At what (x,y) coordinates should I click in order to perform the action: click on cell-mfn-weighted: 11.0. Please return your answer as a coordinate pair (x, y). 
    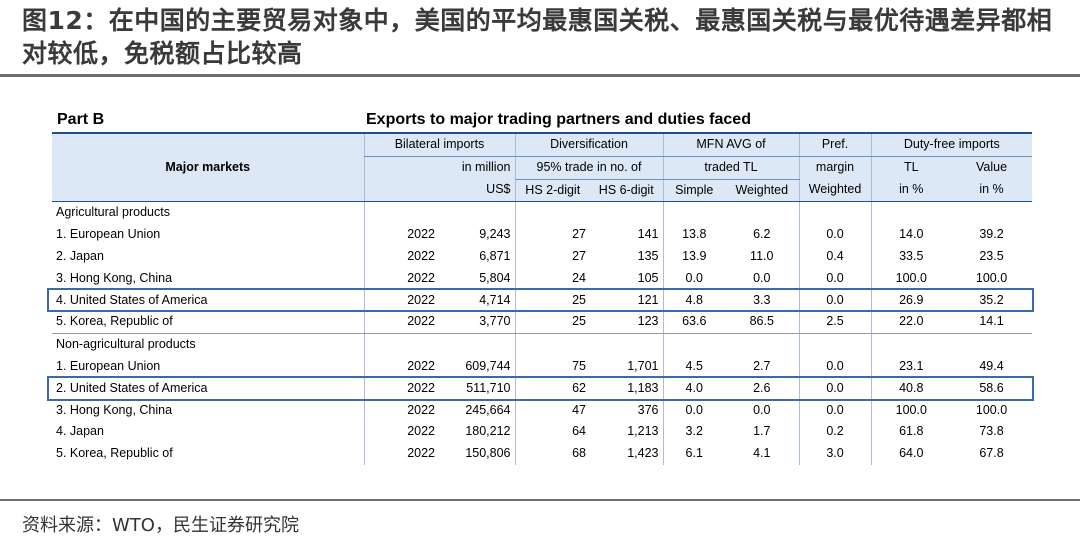
    Looking at the image, I should click on (762, 255).